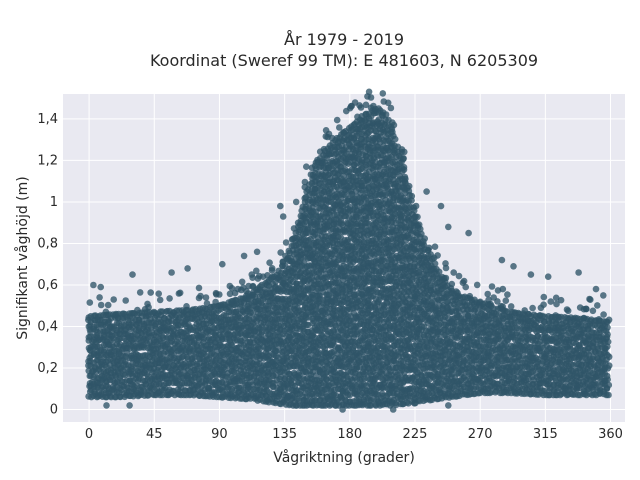 The image size is (640, 480). Describe the element at coordinates (344, 39) in the screenshot. I see `chart-title-line-1: År 1979 - 2019` at that location.